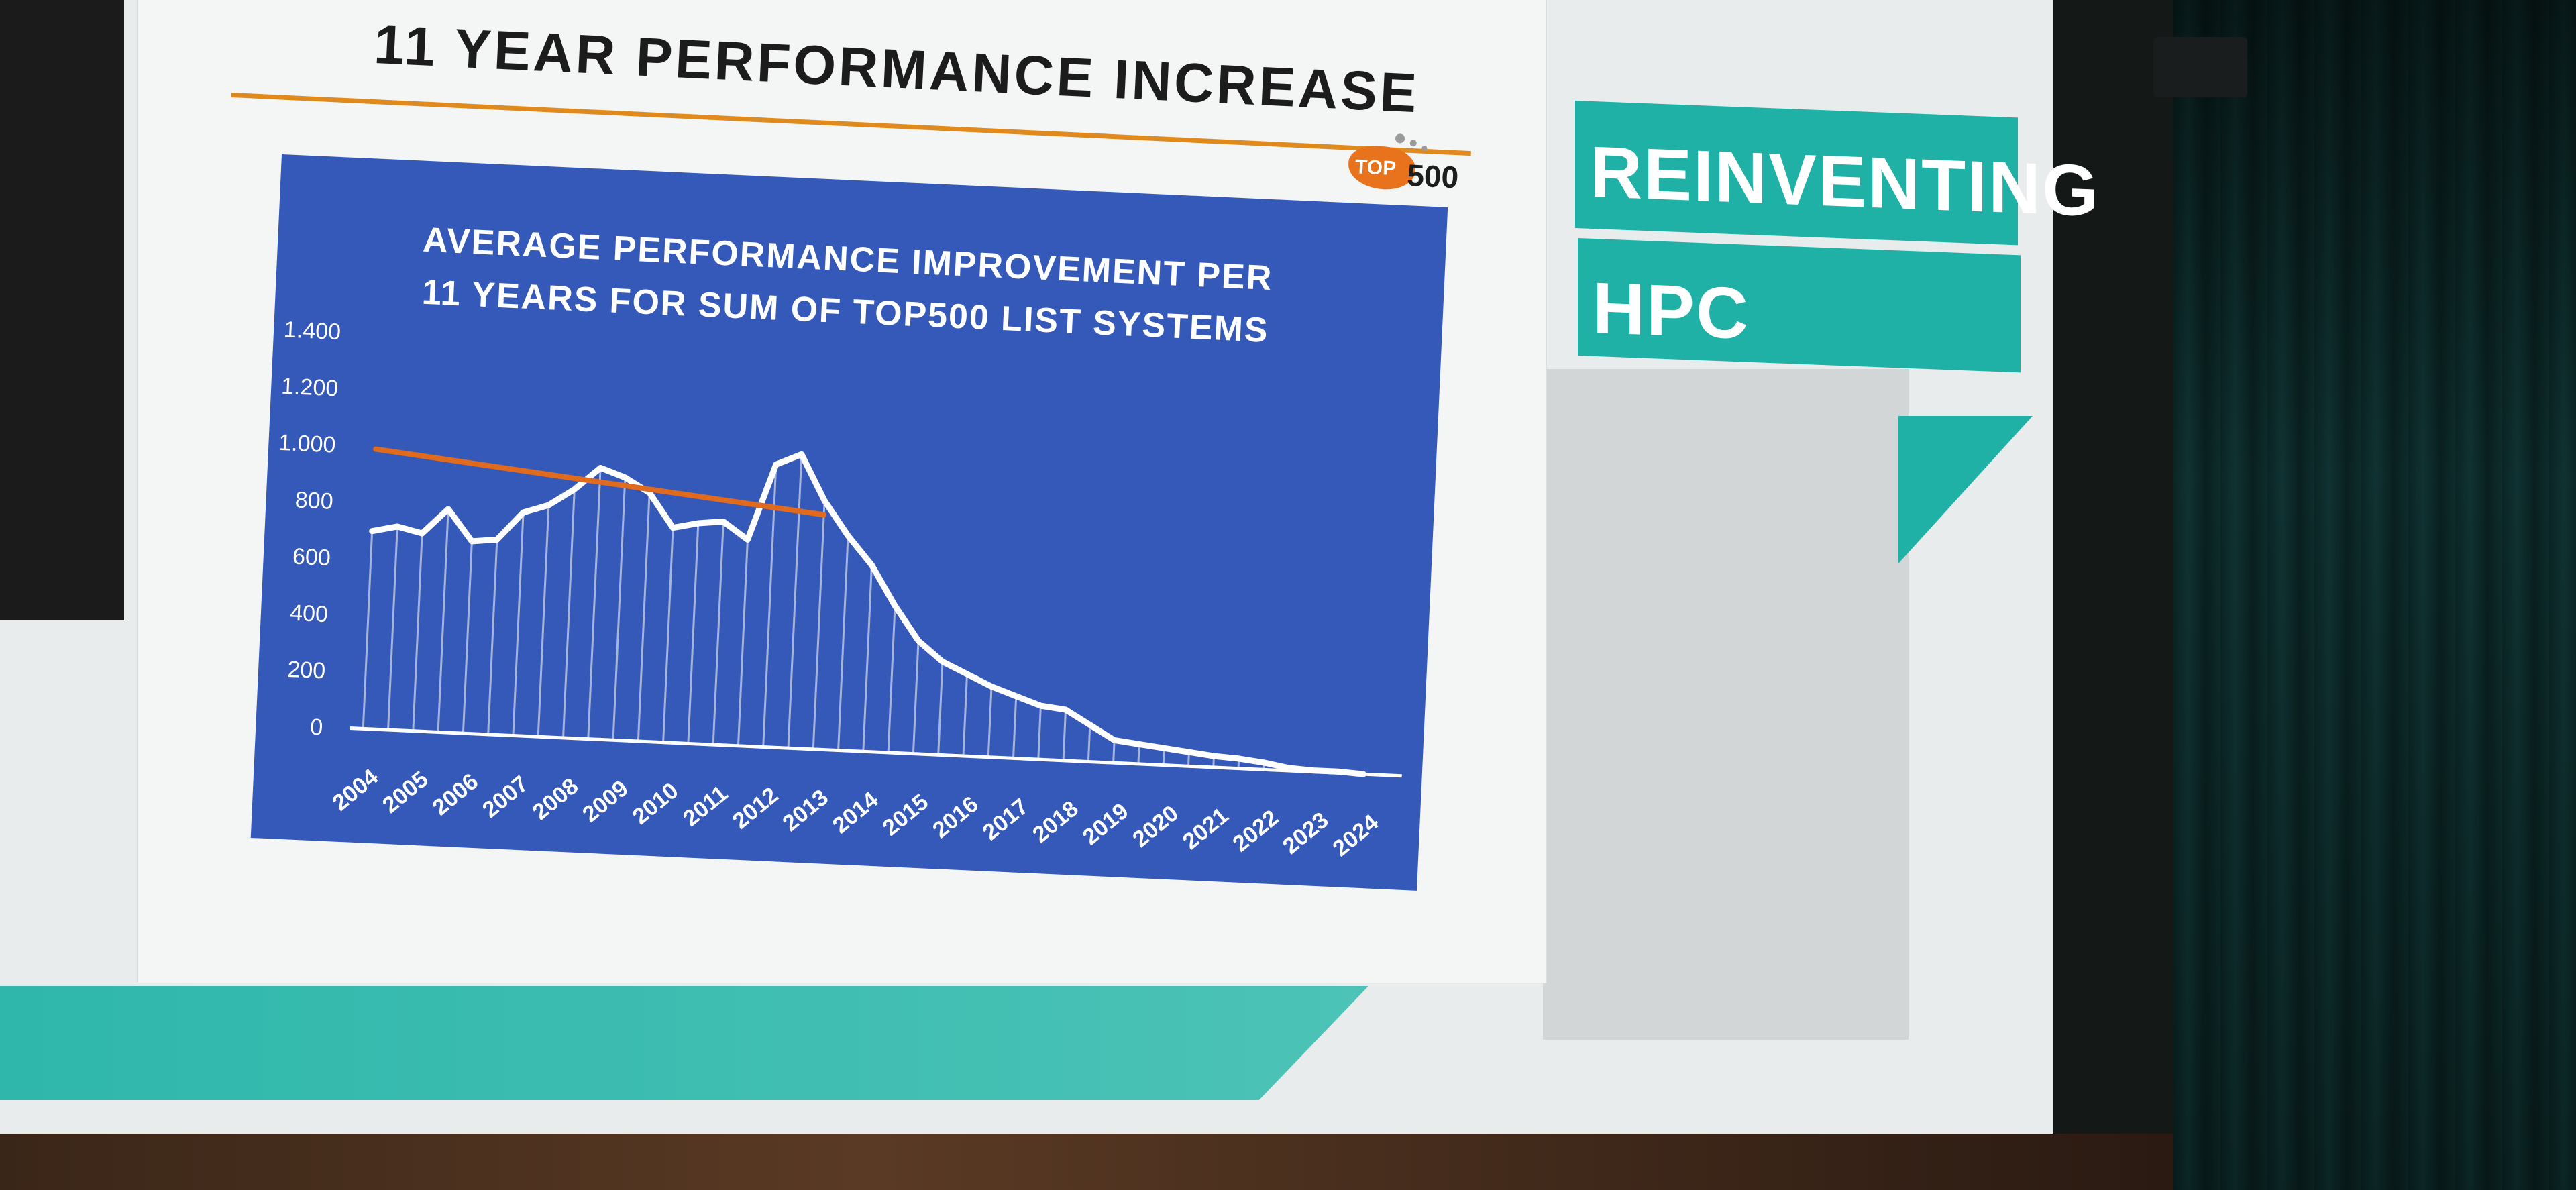 This screenshot has height=1190, width=2576. Describe the element at coordinates (312, 331) in the screenshot. I see `y-tick-label: 1.400` at that location.